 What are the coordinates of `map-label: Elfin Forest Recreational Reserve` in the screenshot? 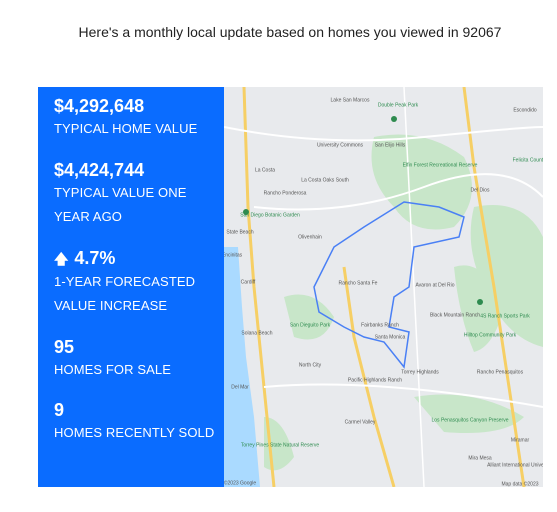 It's located at (440, 165).